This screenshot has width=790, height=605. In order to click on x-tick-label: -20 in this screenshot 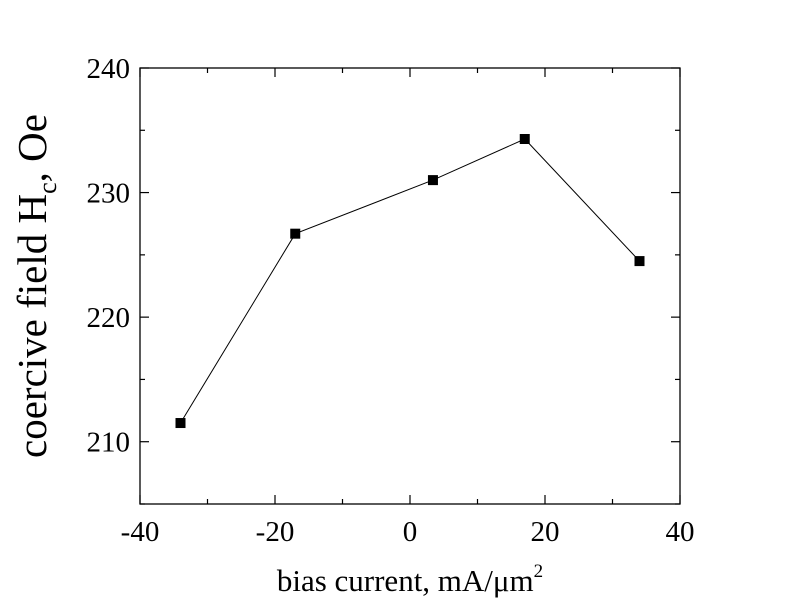, I will do `click(275, 532)`.